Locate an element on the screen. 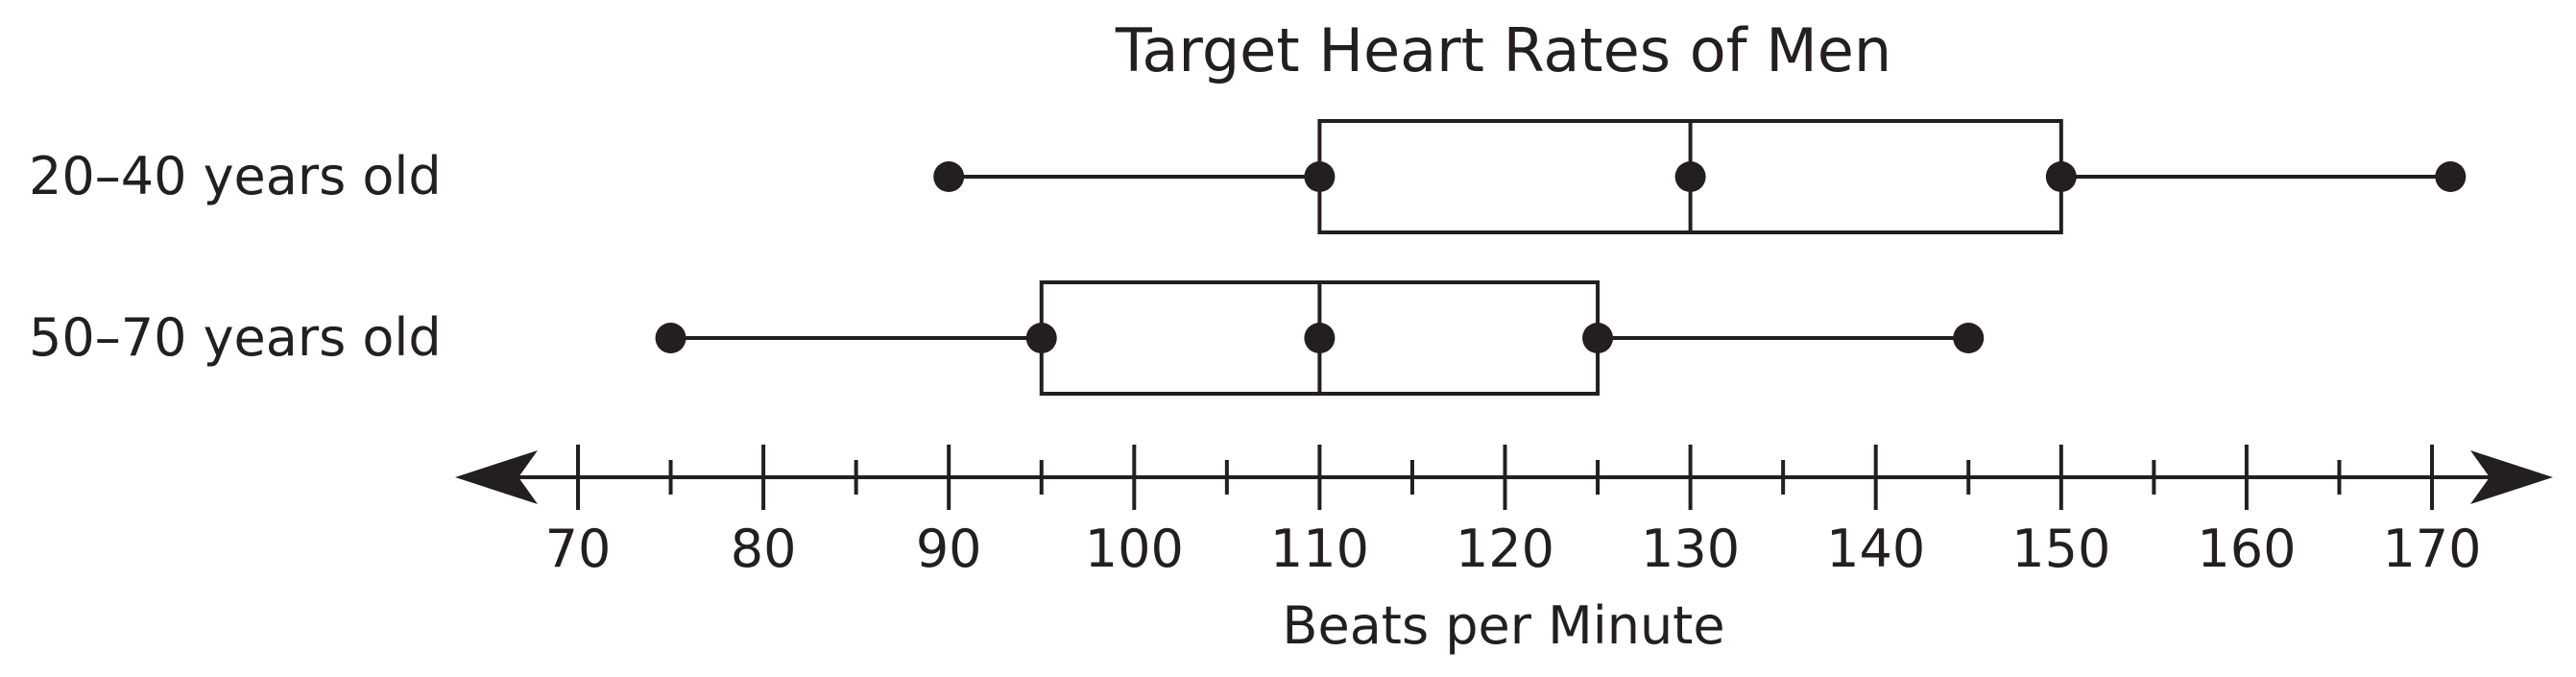 The image size is (2576, 677). series-1-max-point is located at coordinates (2451, 176).